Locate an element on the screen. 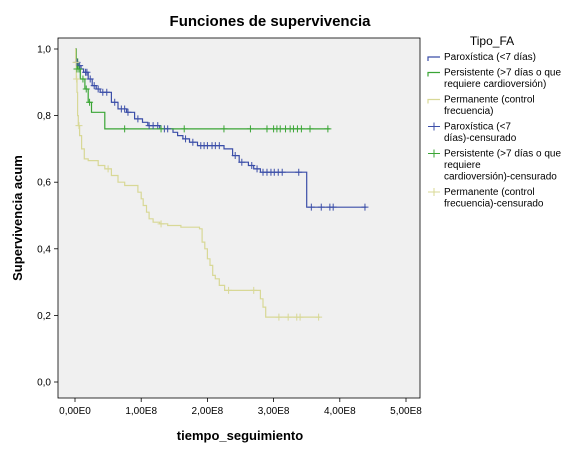  x-tick-label: 0,00E0 is located at coordinates (75, 411).